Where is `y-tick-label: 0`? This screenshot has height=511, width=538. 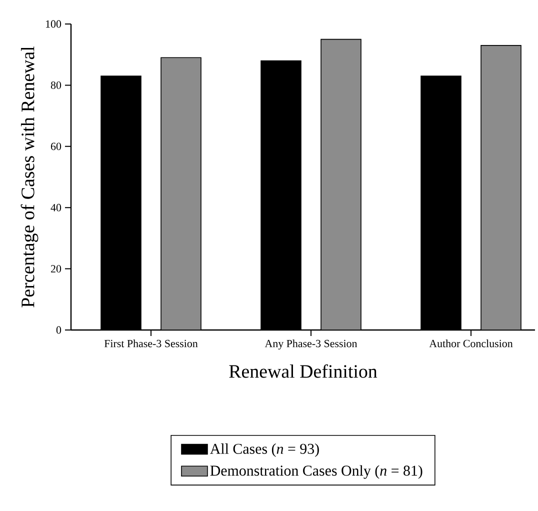 y-tick-label: 0 is located at coordinates (59, 330).